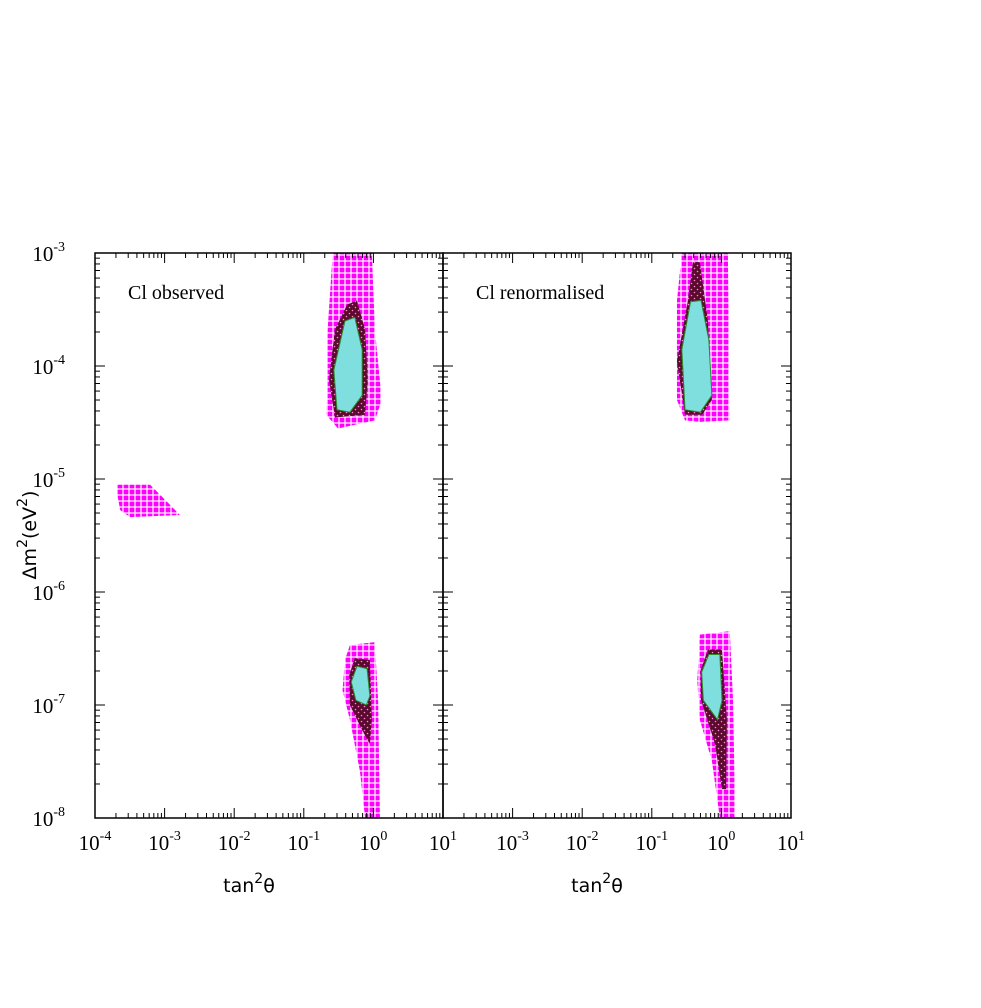 The width and height of the screenshot is (981, 1008). Describe the element at coordinates (95, 842) in the screenshot. I see `x-tick-label: 10⁻⁴` at that location.